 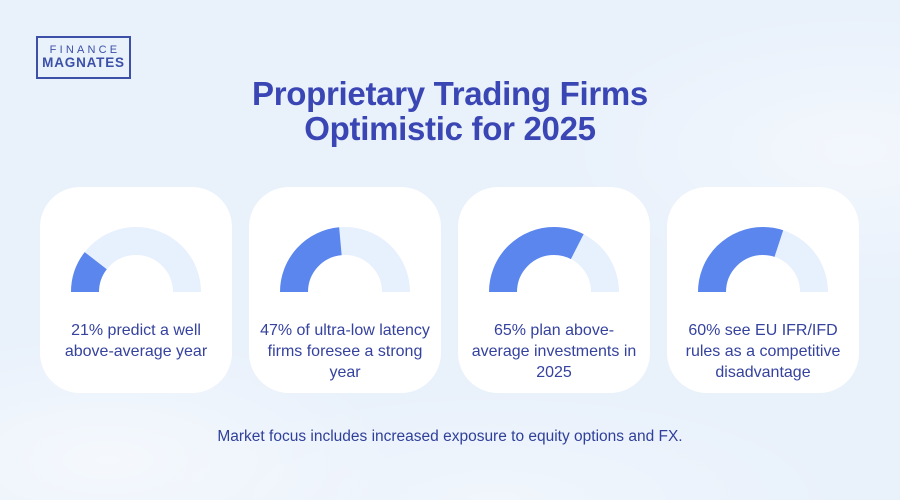 What do you see at coordinates (85, 49) in the screenshot?
I see `logo-text-finance: FINANCE` at bounding box center [85, 49].